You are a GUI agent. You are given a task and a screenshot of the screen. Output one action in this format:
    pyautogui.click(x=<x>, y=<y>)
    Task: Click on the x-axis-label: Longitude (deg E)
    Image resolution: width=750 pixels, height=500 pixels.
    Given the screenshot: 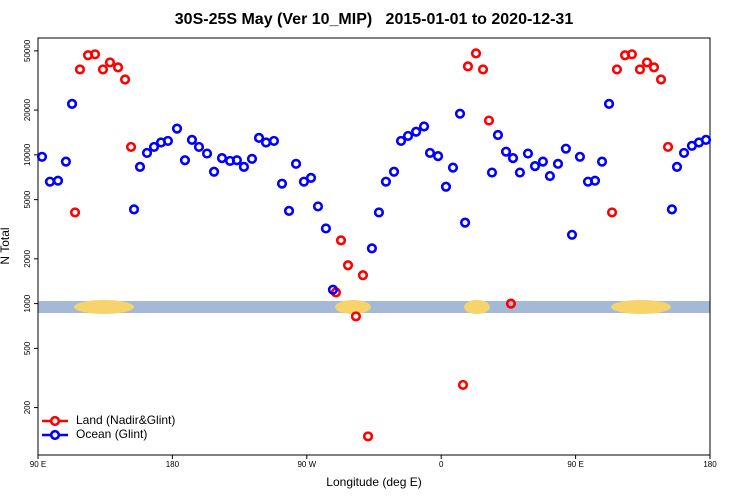 What is the action you would take?
    pyautogui.click(x=373, y=482)
    